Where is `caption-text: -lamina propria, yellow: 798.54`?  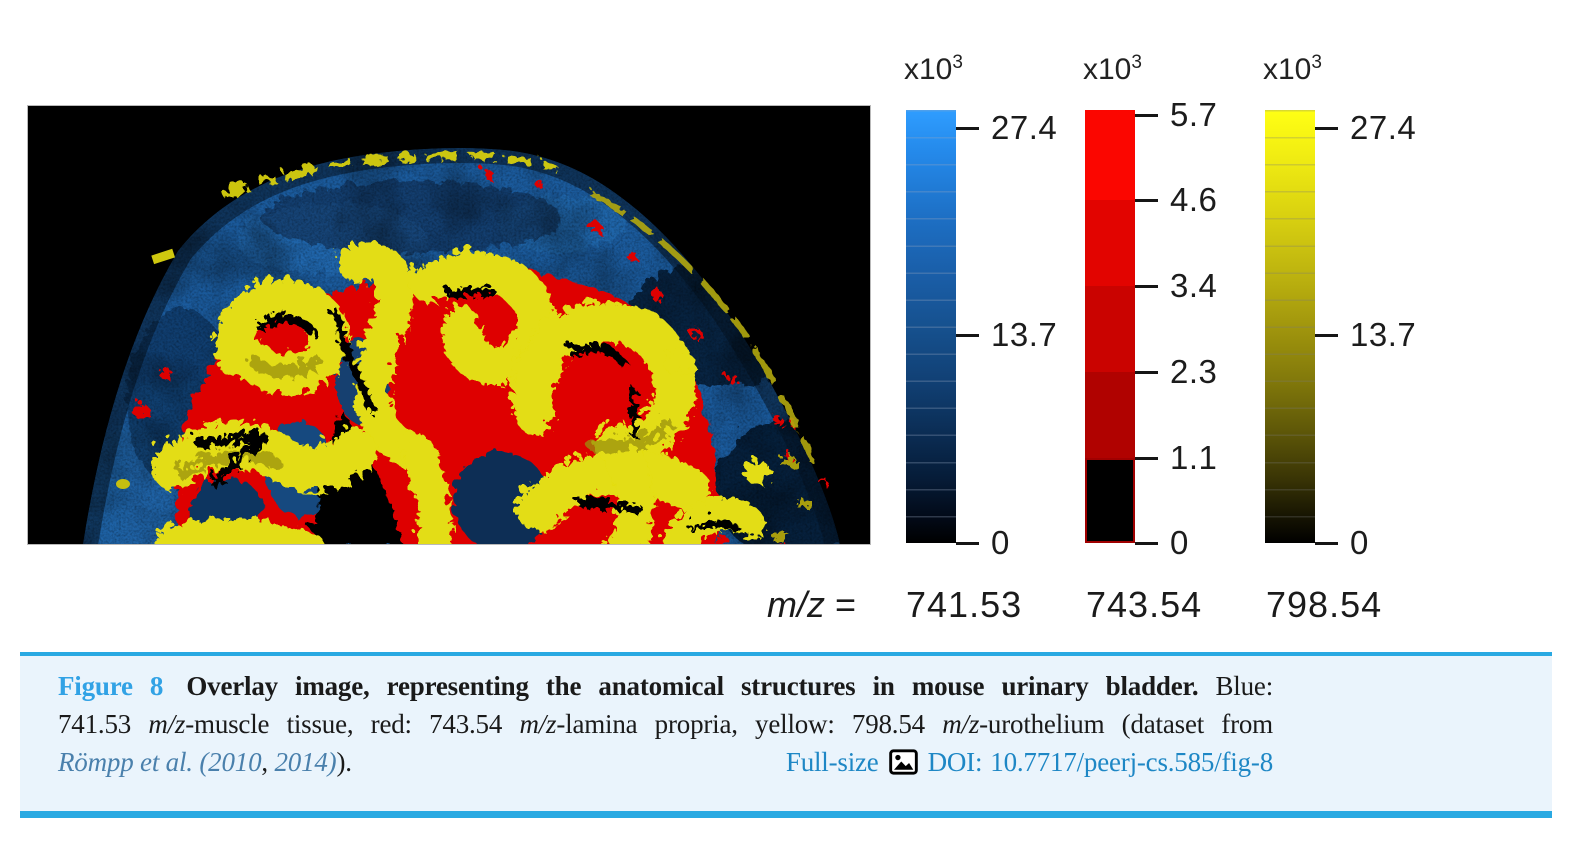 caption-text: -lamina propria, yellow: 798.54 is located at coordinates (749, 724).